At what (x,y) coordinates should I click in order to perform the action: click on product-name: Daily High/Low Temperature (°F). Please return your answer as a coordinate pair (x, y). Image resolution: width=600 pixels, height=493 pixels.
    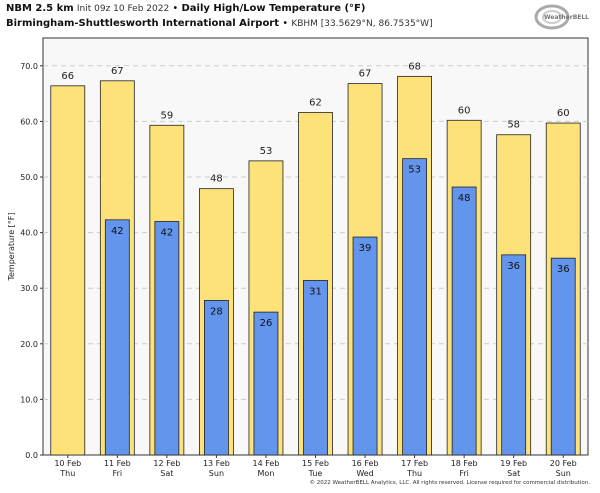
    Looking at the image, I should click on (273, 8).